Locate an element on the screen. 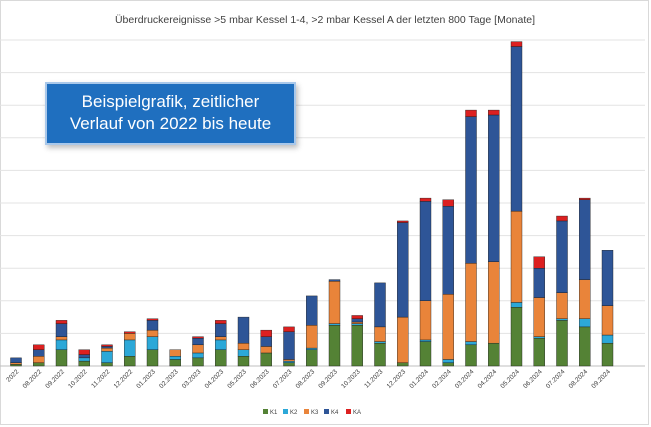  bar-segment-k3-11.2022 is located at coordinates (107, 349).